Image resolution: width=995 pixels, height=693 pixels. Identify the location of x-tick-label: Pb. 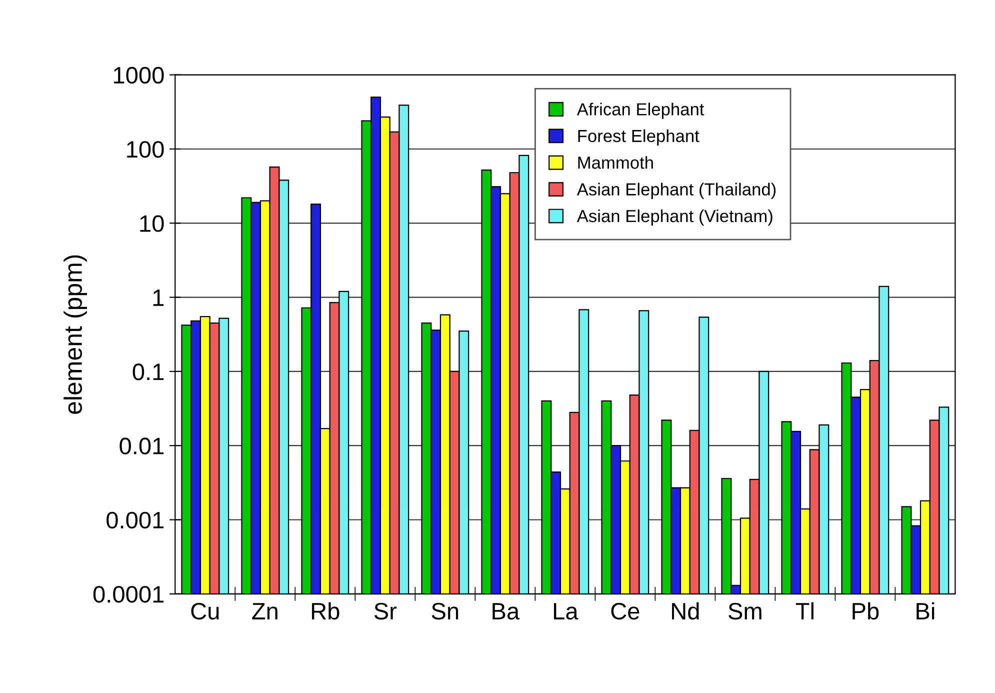
(865, 611).